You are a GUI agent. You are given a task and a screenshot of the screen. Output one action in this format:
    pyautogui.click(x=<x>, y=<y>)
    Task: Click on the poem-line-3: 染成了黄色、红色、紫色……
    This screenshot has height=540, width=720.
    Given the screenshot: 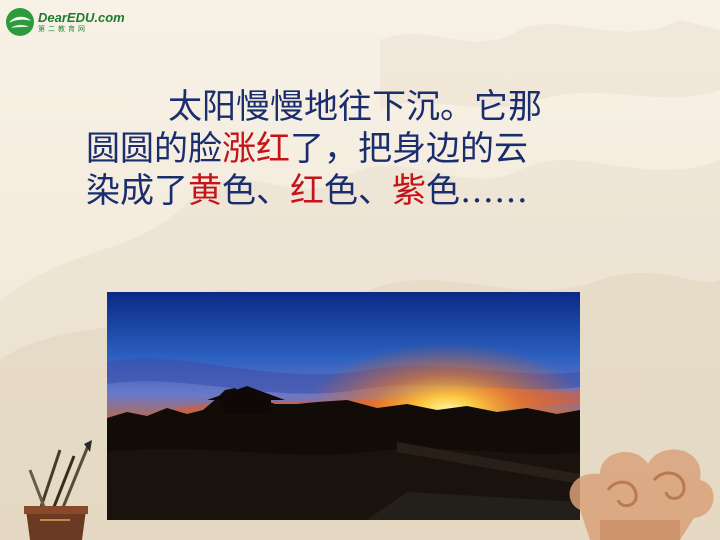 What is the action you would take?
    pyautogui.click(x=356, y=191)
    